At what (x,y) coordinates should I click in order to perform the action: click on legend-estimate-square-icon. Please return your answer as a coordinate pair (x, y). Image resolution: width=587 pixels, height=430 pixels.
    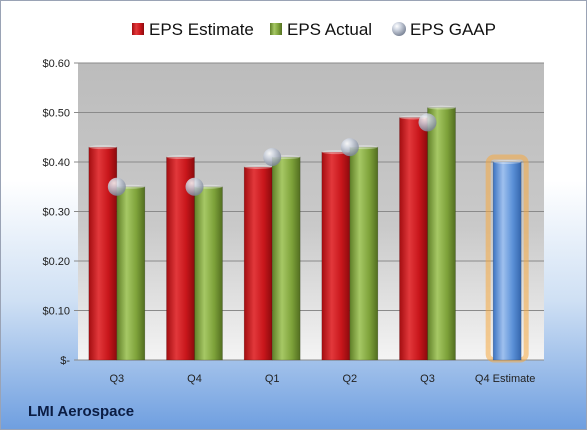
    Looking at the image, I should click on (138, 29).